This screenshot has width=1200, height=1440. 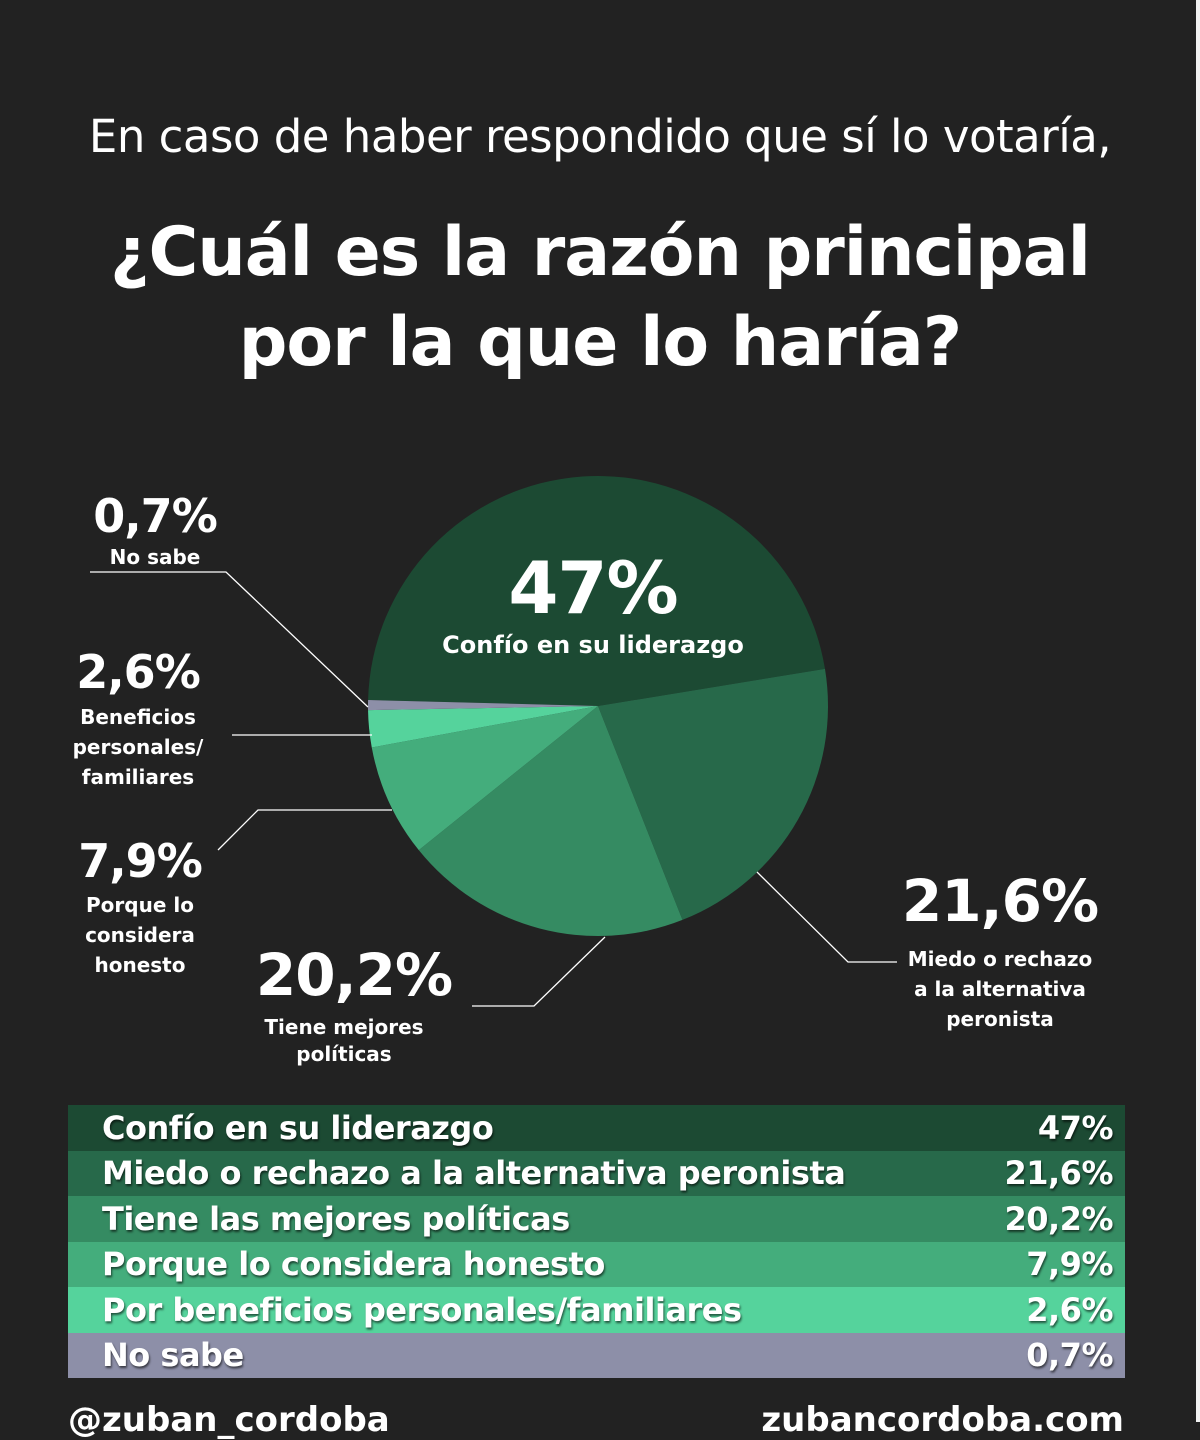 What do you see at coordinates (1058, 1173) in the screenshot?
I see `table-row-value: 21,6%` at bounding box center [1058, 1173].